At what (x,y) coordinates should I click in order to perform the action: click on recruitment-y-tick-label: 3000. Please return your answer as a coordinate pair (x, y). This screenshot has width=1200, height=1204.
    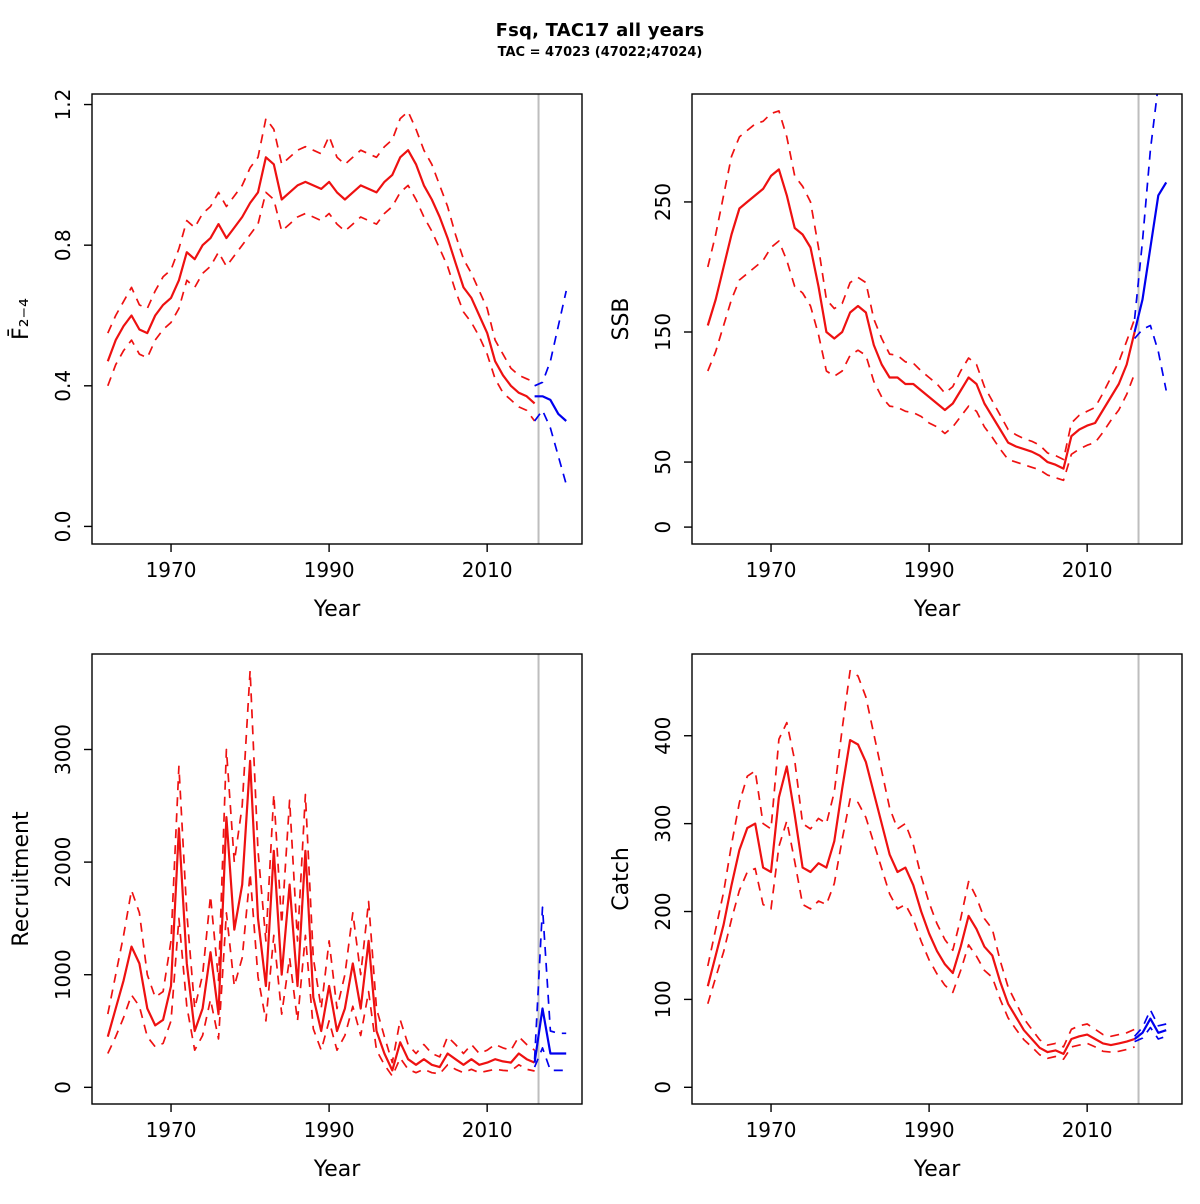
    Looking at the image, I should click on (63, 749).